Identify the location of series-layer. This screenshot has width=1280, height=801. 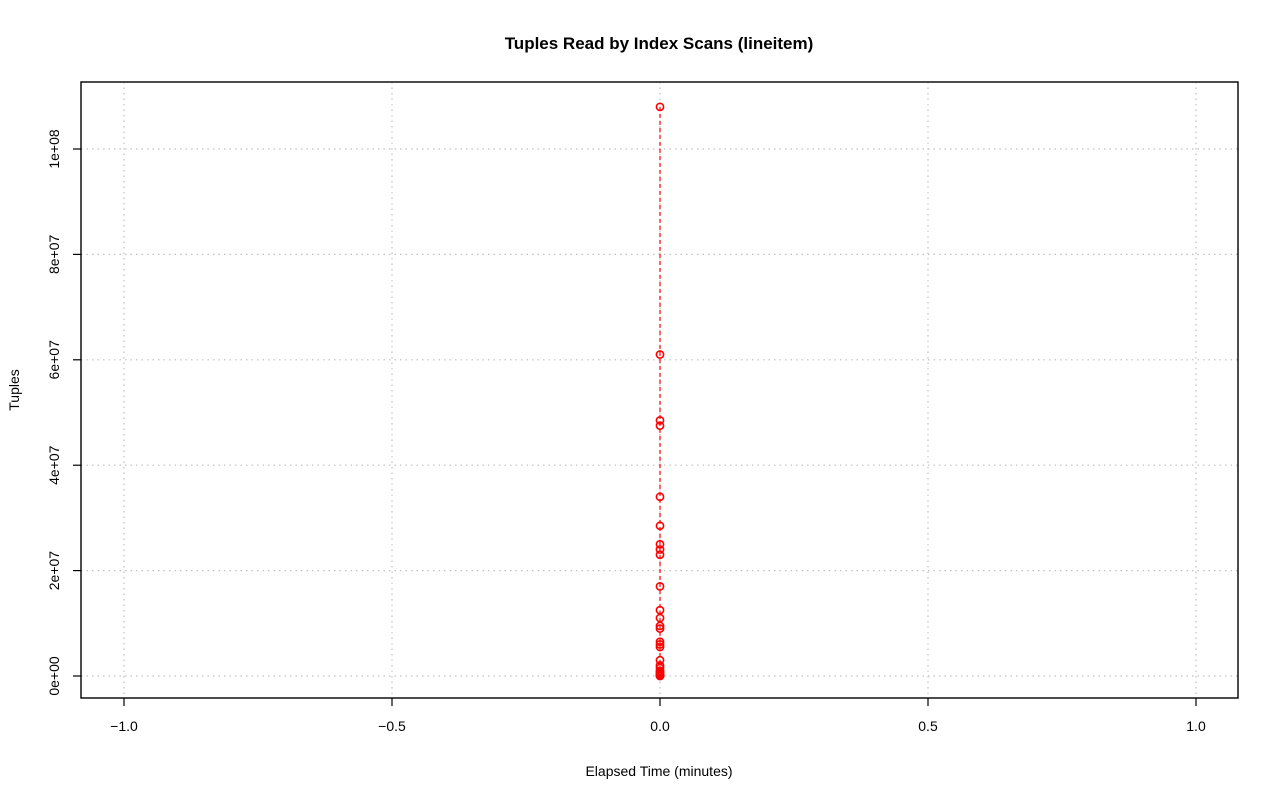
(660, 391).